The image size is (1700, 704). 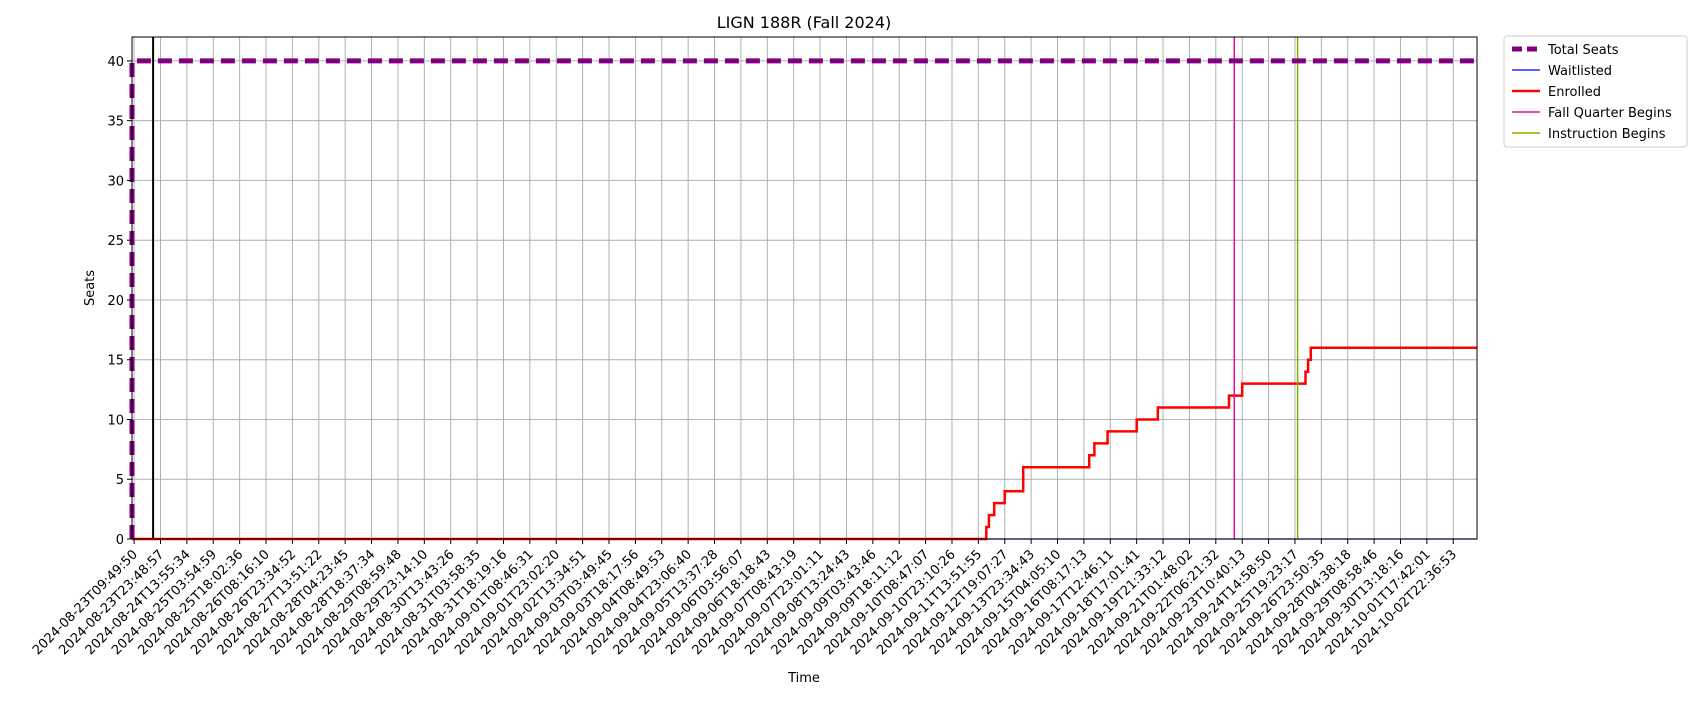 I want to click on legend-label-instruction-begins: Instruction Begins, so click(x=1607, y=134).